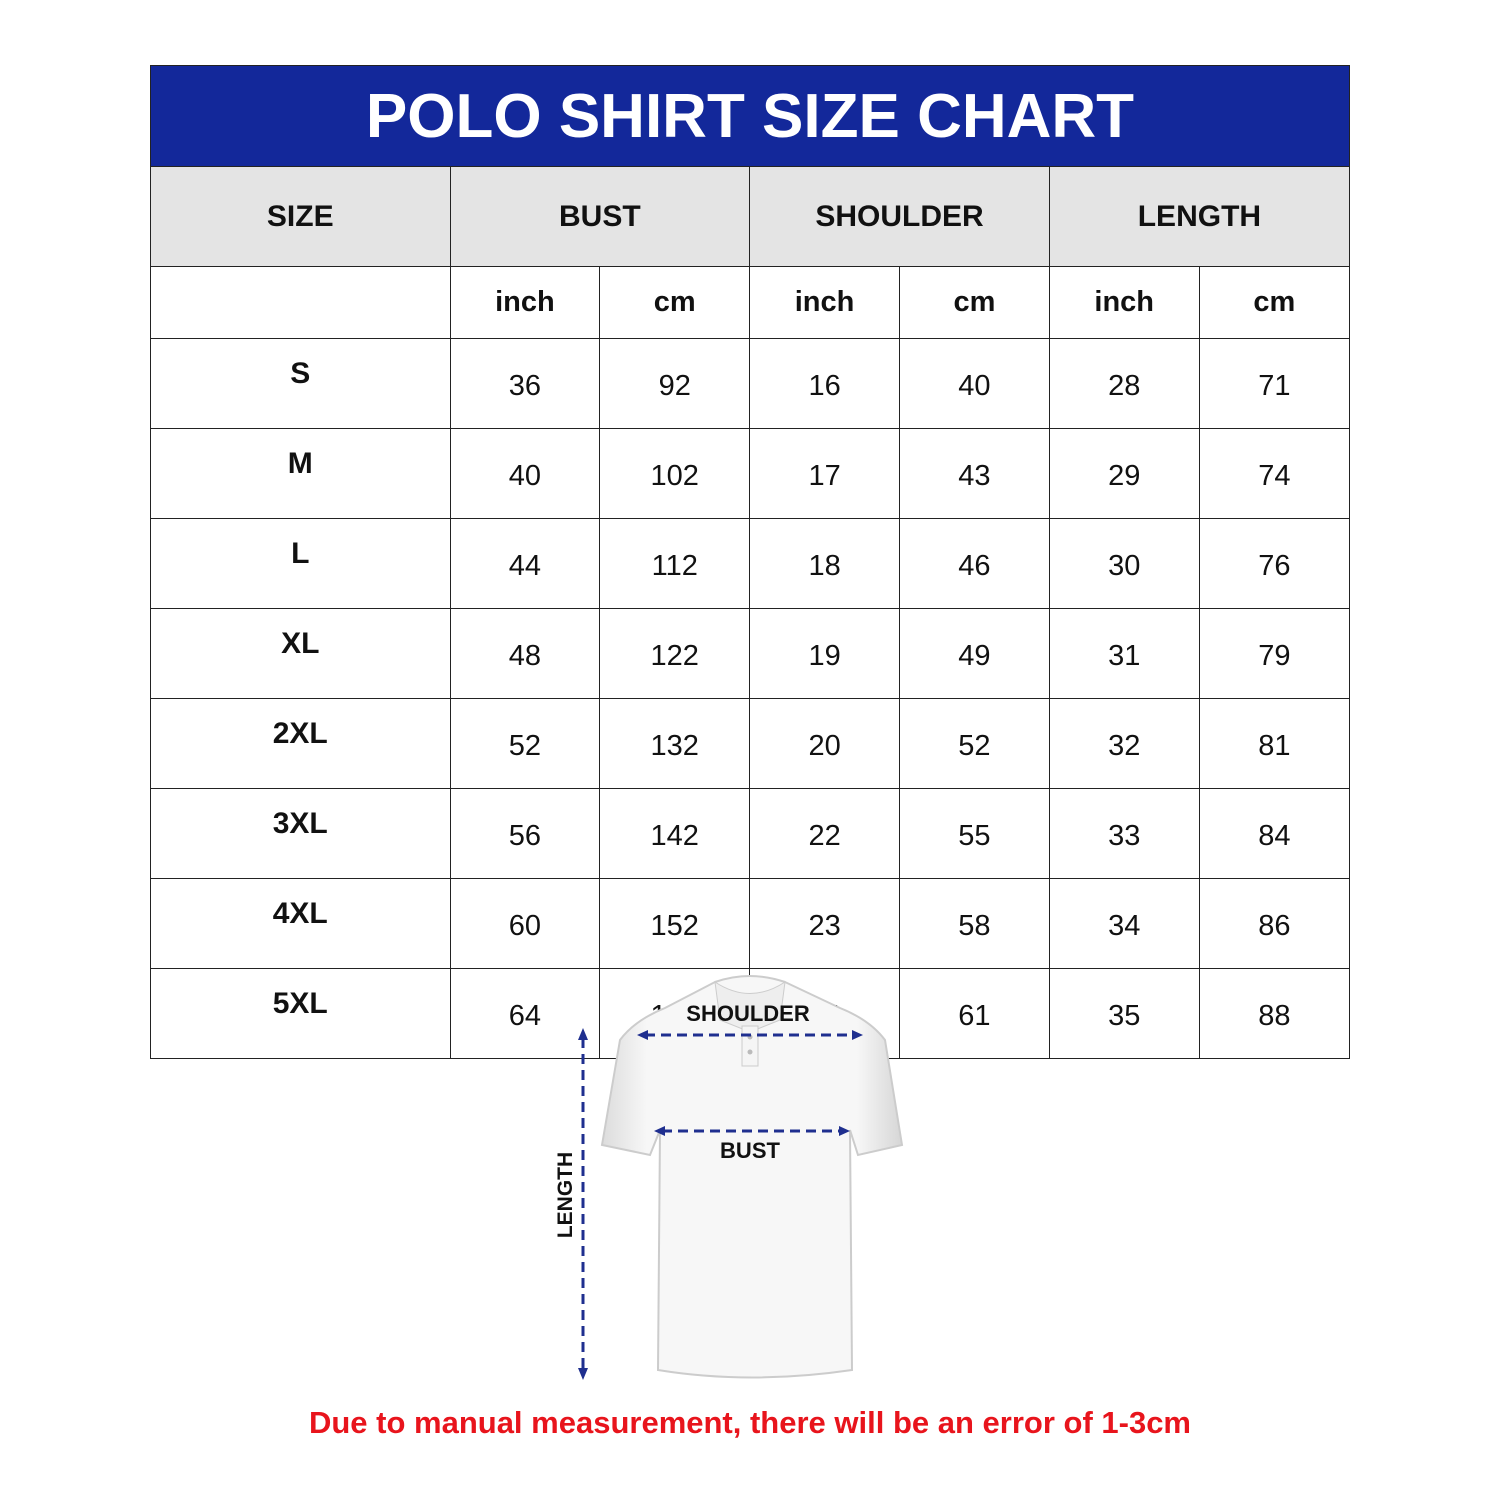 The height and width of the screenshot is (1500, 1500). What do you see at coordinates (675, 473) in the screenshot?
I see `value-cell: 102` at bounding box center [675, 473].